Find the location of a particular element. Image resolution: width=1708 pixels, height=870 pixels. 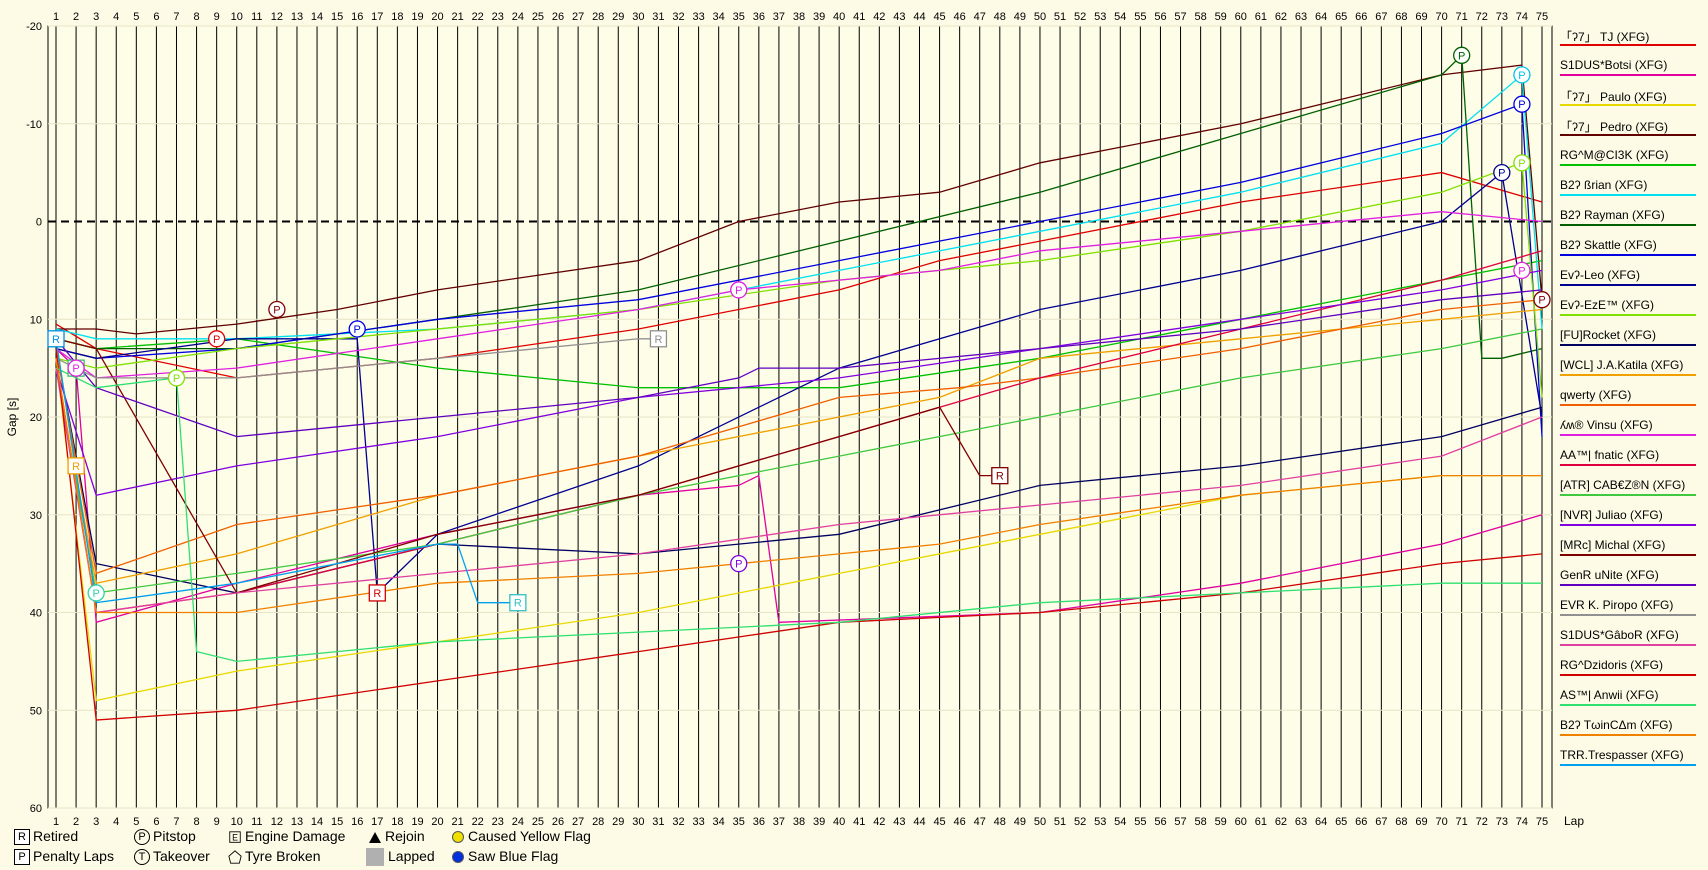

penalty-laps-icon: P is located at coordinates (22, 857).